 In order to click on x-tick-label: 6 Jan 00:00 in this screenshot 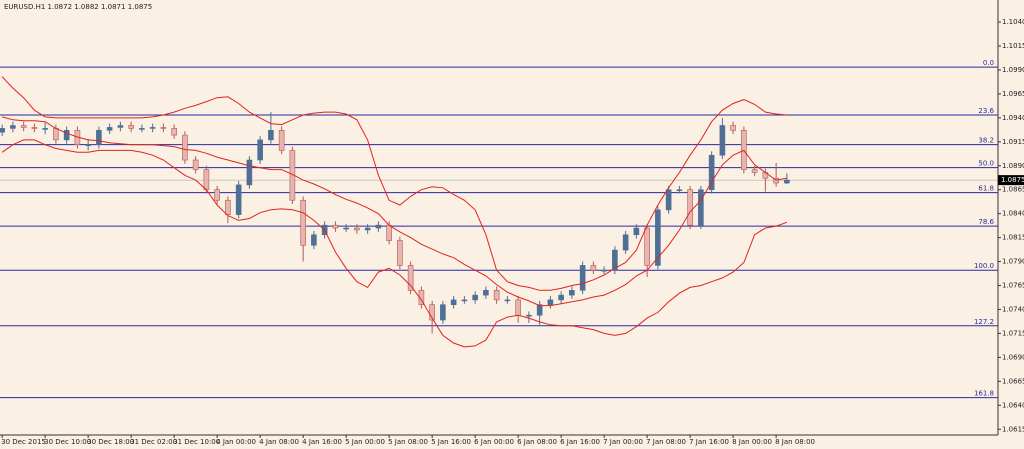, I will do `click(494, 442)`.